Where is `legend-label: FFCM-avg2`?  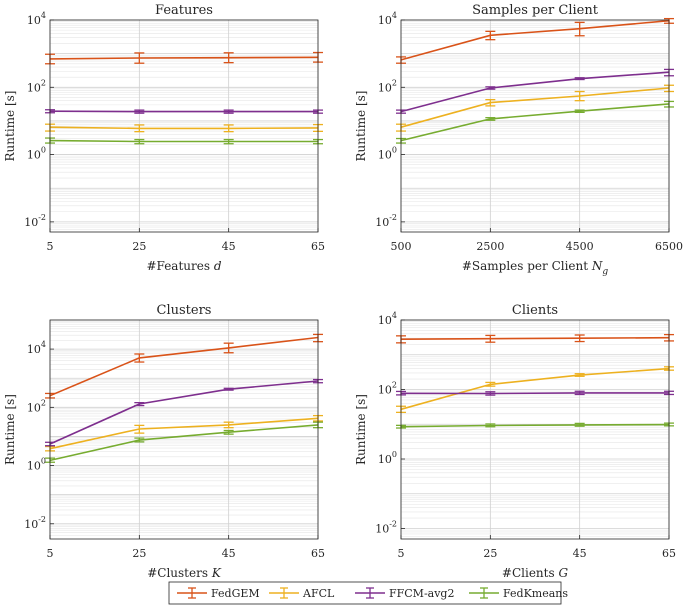
legend-label: FFCM-avg2 is located at coordinates (421, 593).